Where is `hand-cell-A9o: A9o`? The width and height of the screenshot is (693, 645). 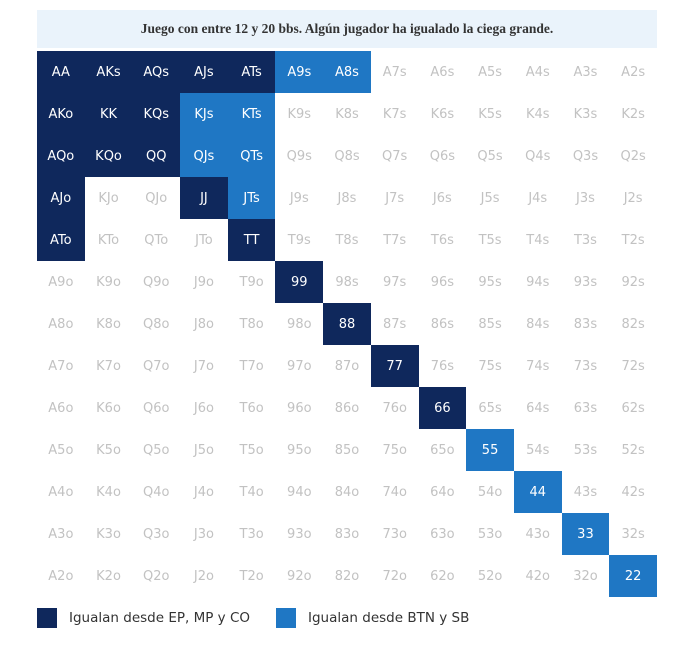 hand-cell-A9o: A9o is located at coordinates (61, 282).